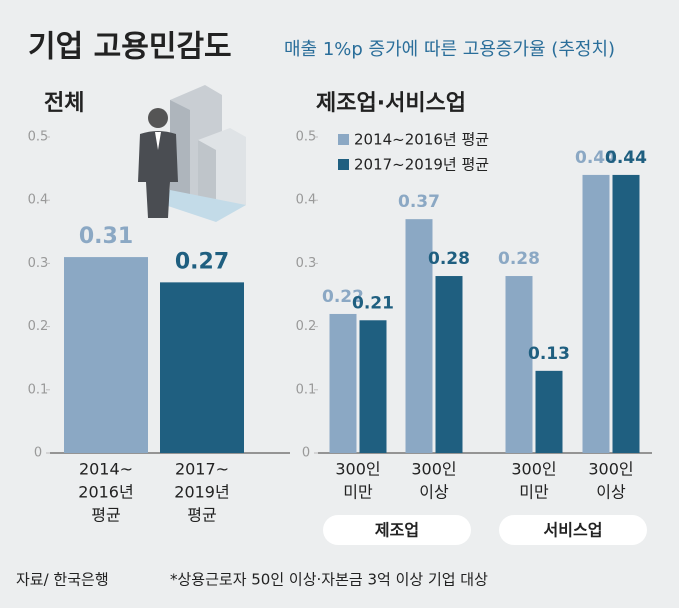  What do you see at coordinates (373, 303) in the screenshot?
I see `value-label: 0.21` at bounding box center [373, 303].